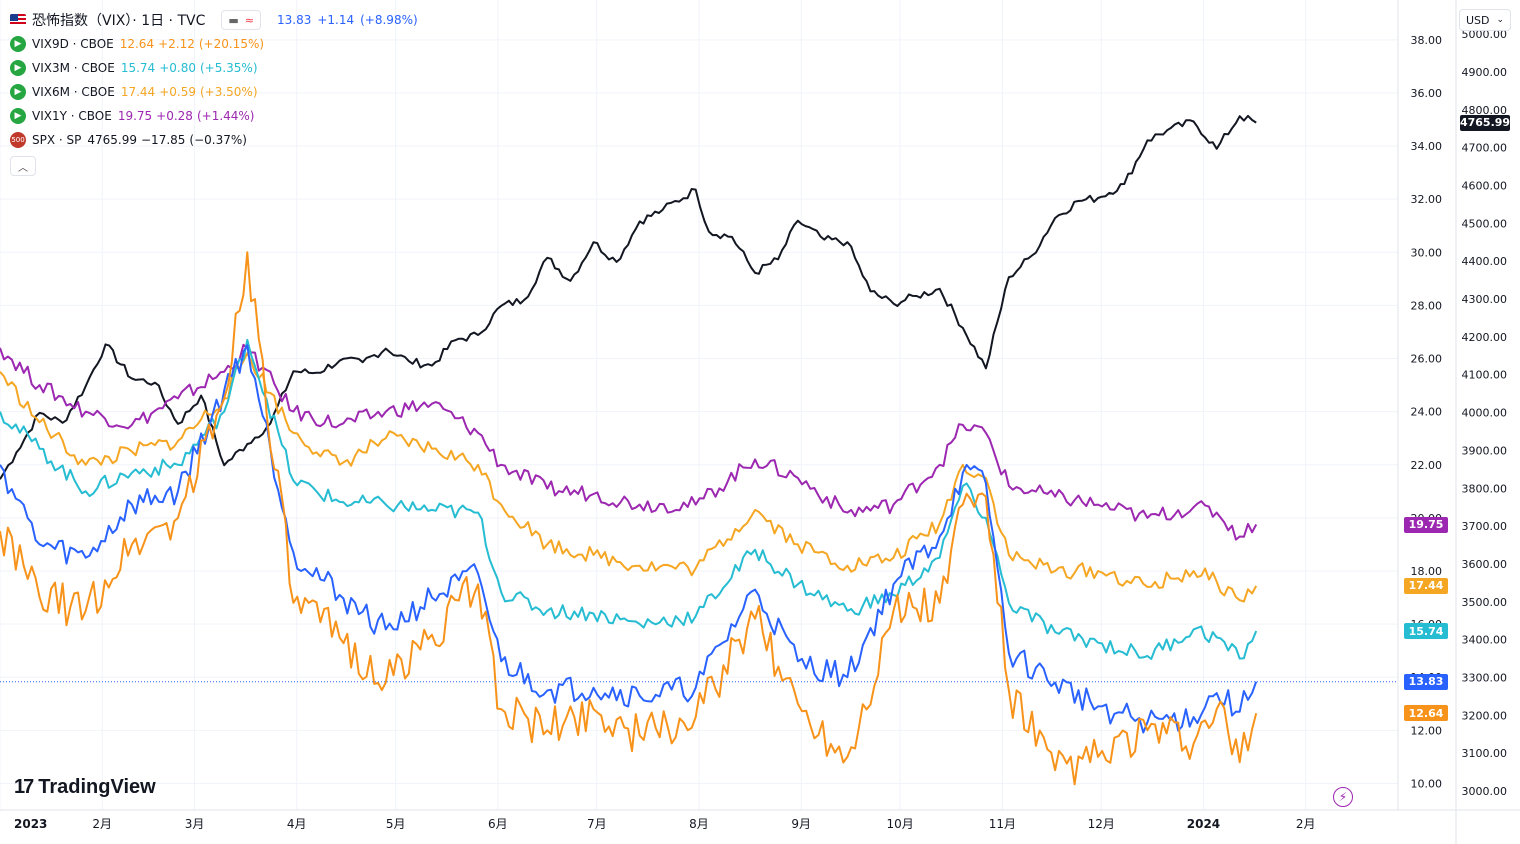 The width and height of the screenshot is (1520, 844). What do you see at coordinates (231, 44) in the screenshot?
I see `legend-pct: (+20.15%)` at bounding box center [231, 44].